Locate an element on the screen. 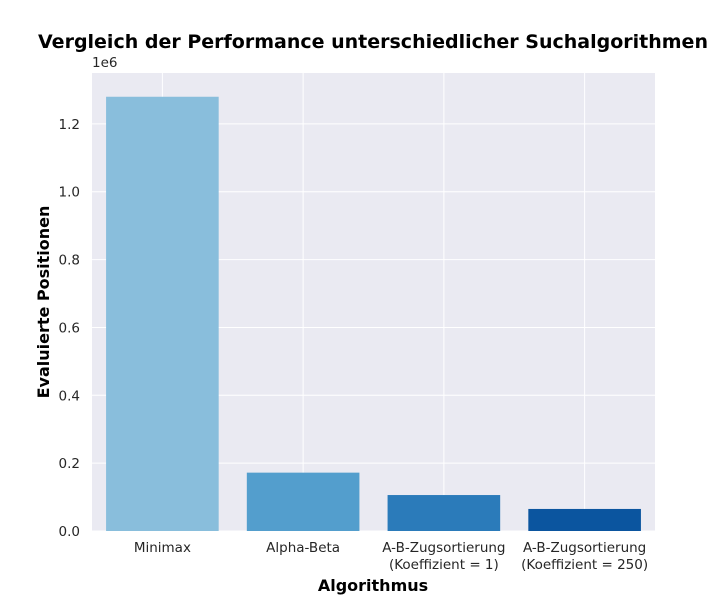  x-tick-label: A-B-Zugsortierung (Koeffizient = 1) is located at coordinates (443, 556).